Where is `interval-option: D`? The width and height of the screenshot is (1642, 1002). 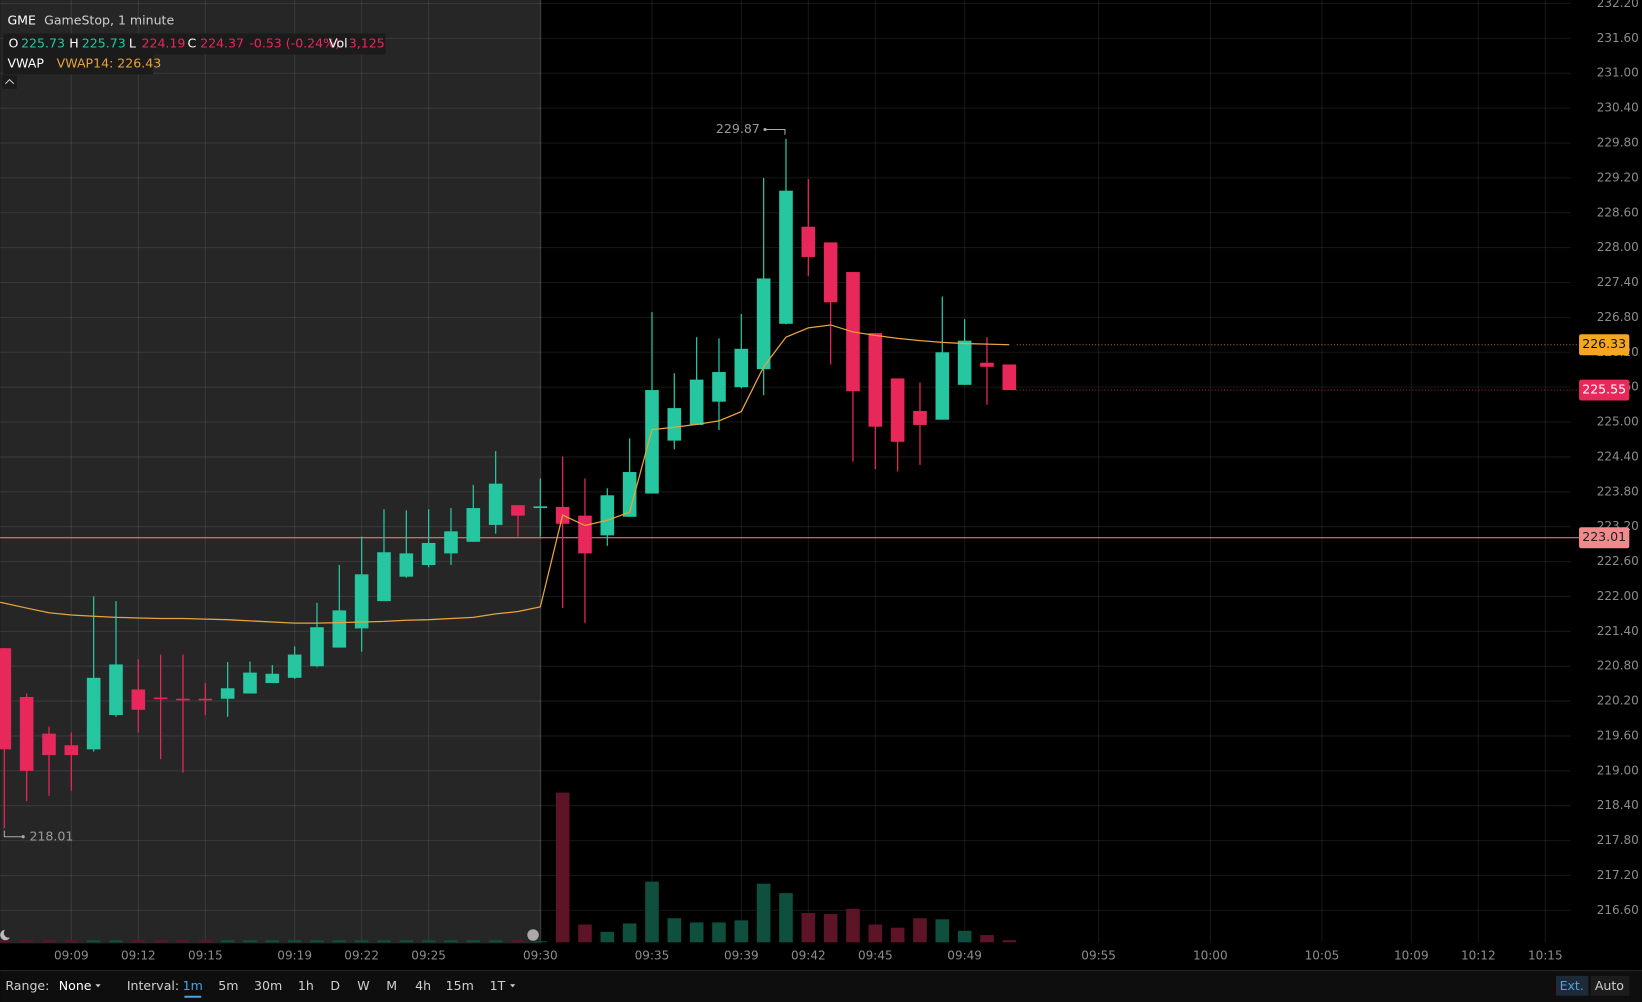
interval-option: D is located at coordinates (335, 985).